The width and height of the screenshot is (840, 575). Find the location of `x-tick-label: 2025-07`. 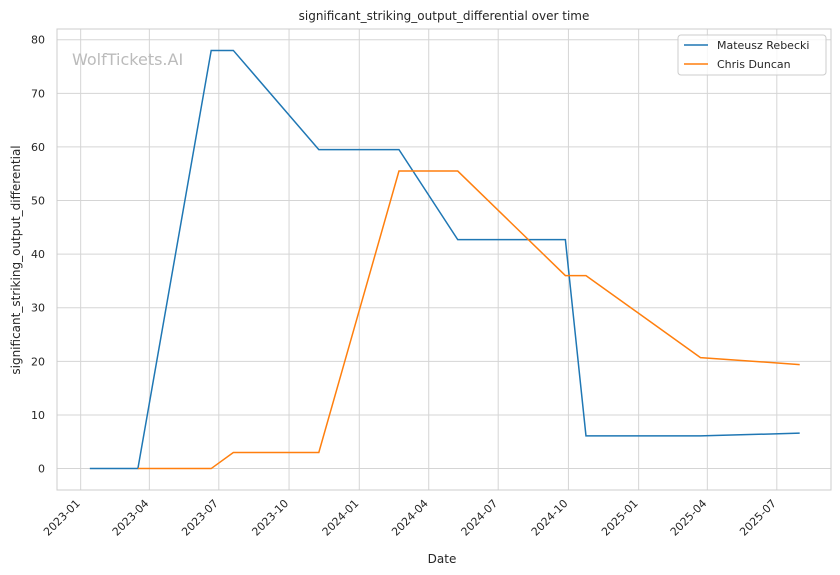

x-tick-label: 2025-07 is located at coordinates (758, 518).